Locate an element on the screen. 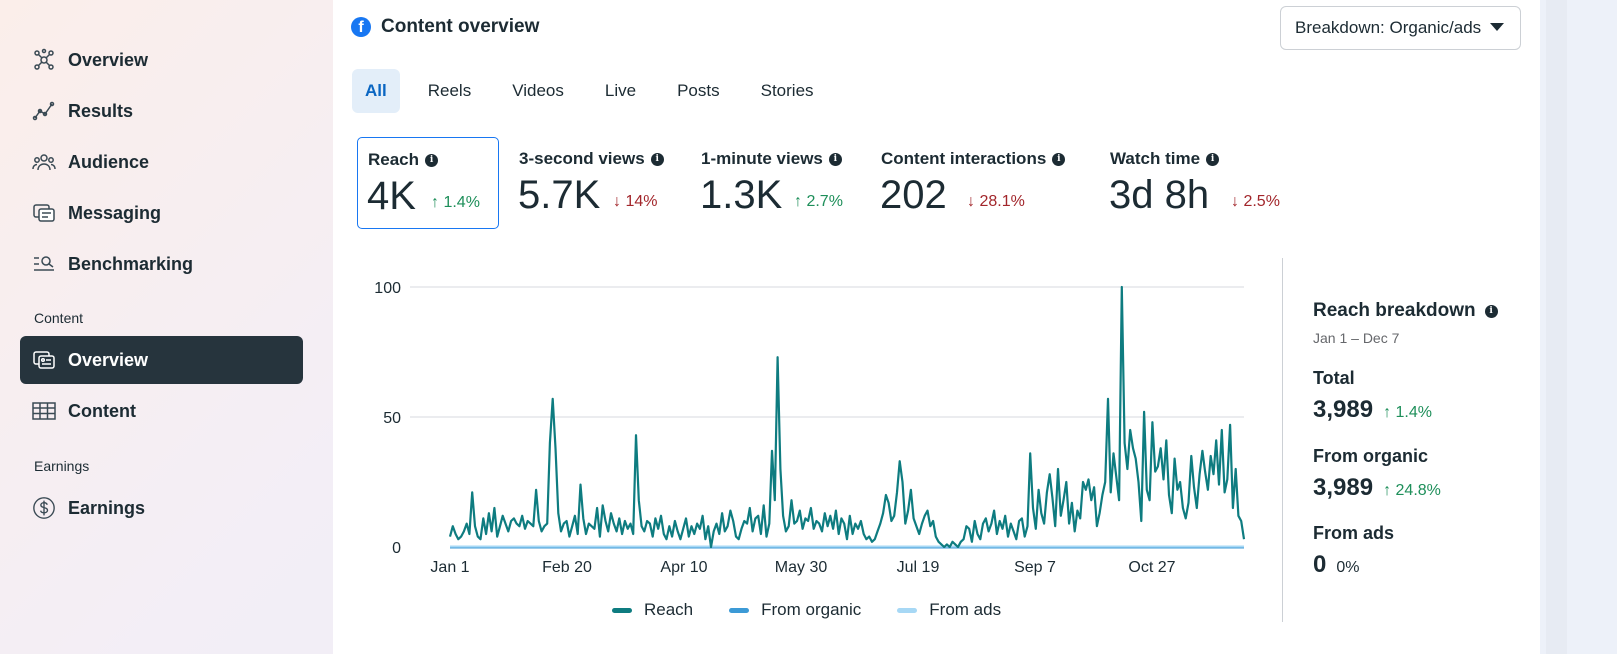  x-tick-label: Feb 20 is located at coordinates (567, 567).